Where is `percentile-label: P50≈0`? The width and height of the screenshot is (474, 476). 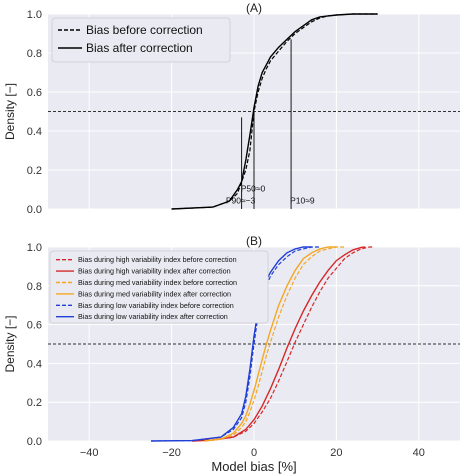 percentile-label: P50≈0 is located at coordinates (253, 189).